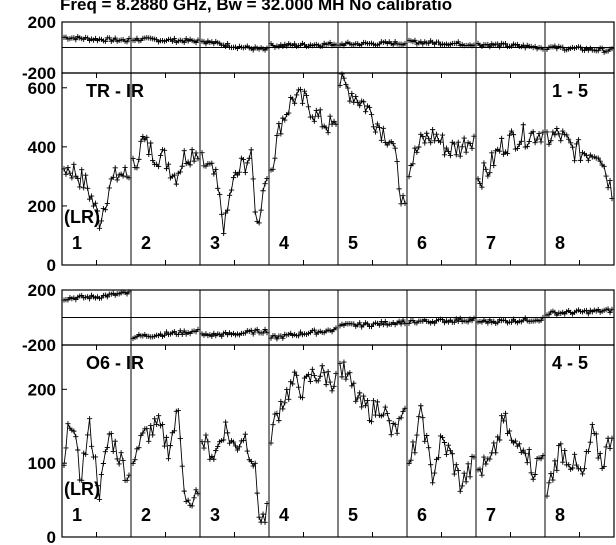 This screenshot has width=616, height=545. What do you see at coordinates (42, 463) in the screenshot?
I see `group-2-amp-tick-1: 100` at bounding box center [42, 463].